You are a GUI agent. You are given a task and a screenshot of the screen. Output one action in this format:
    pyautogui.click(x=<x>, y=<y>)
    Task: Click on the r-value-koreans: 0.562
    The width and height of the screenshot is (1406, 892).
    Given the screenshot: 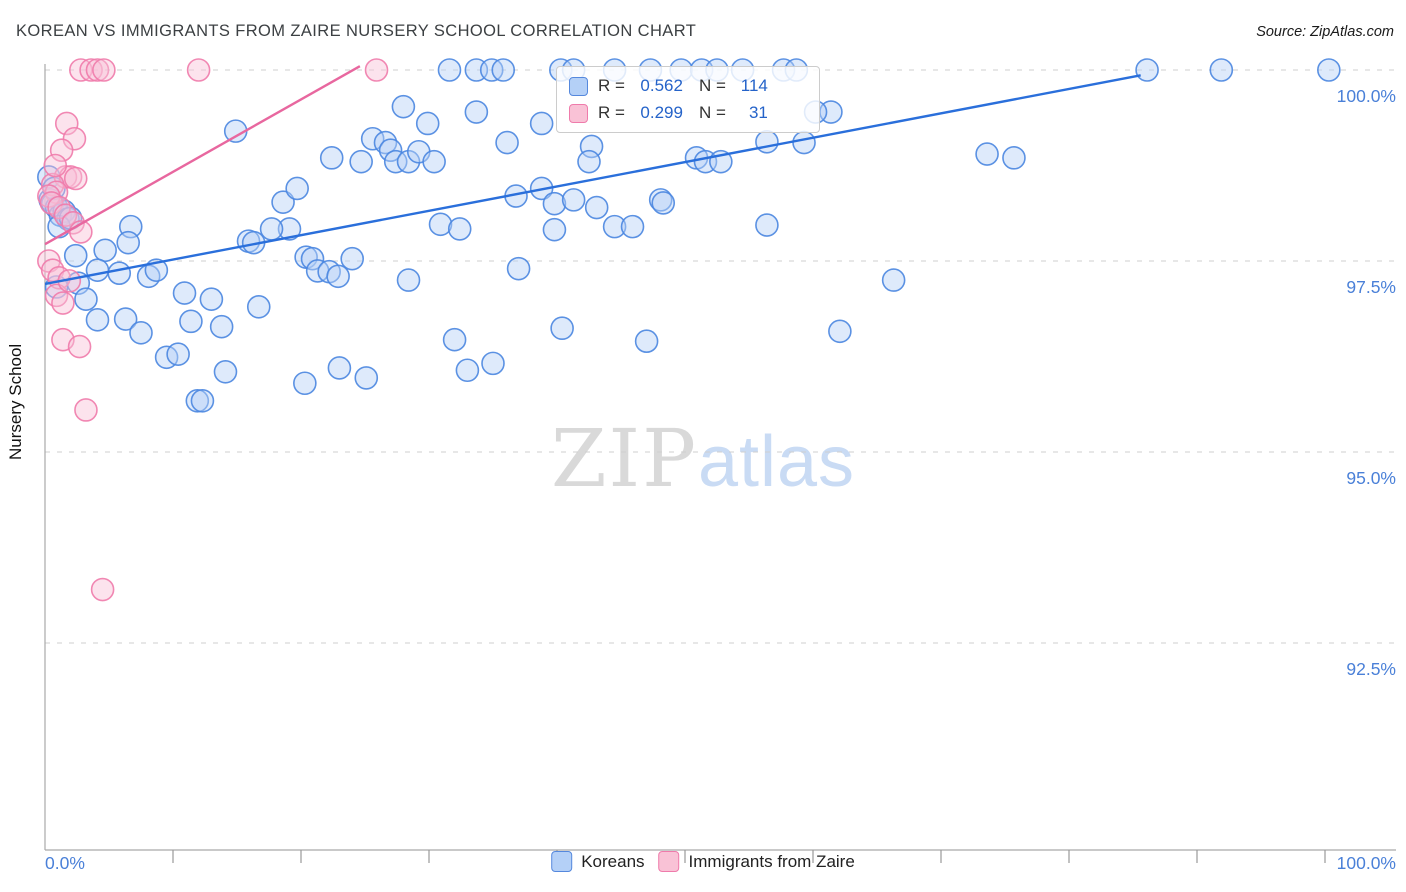 What is the action you would take?
    pyautogui.click(x=661, y=85)
    